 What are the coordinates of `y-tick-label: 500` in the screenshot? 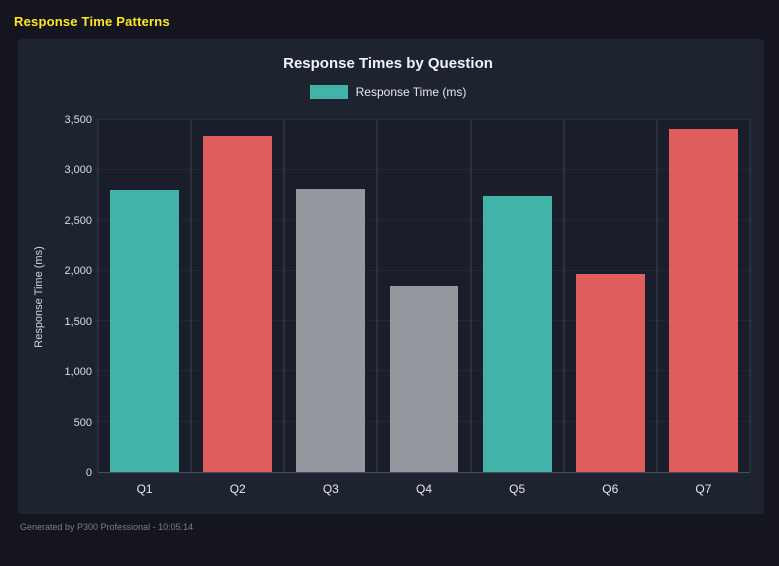 It's located at (82, 422).